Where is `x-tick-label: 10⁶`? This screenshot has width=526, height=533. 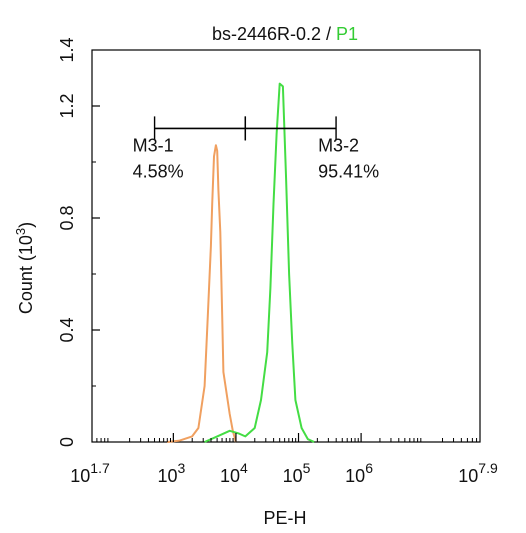 x-tick-label: 10⁶ is located at coordinates (359, 473).